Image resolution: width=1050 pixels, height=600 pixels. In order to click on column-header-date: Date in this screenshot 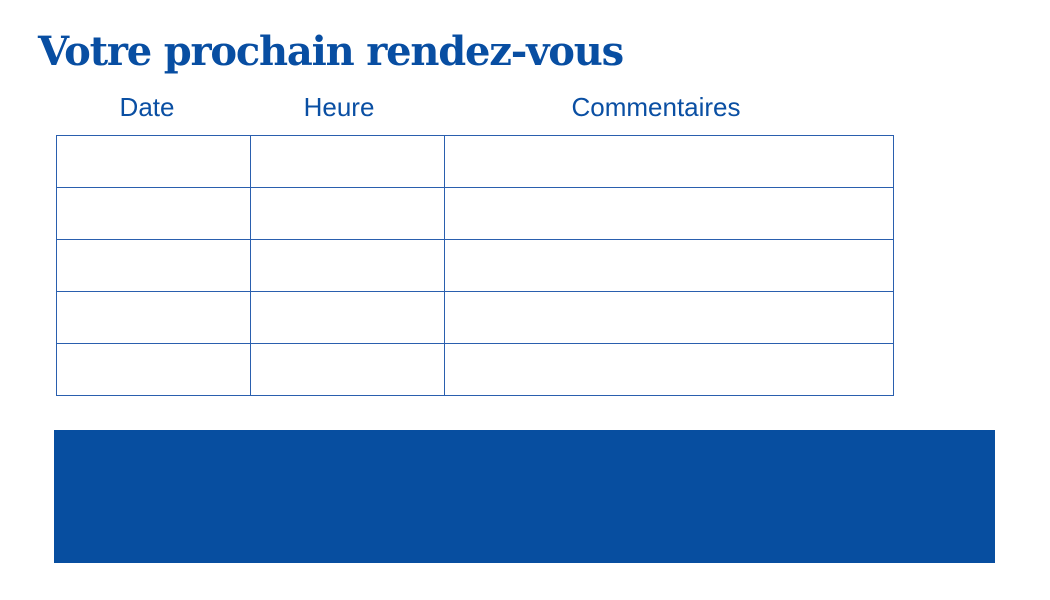, I will do `click(147, 107)`.